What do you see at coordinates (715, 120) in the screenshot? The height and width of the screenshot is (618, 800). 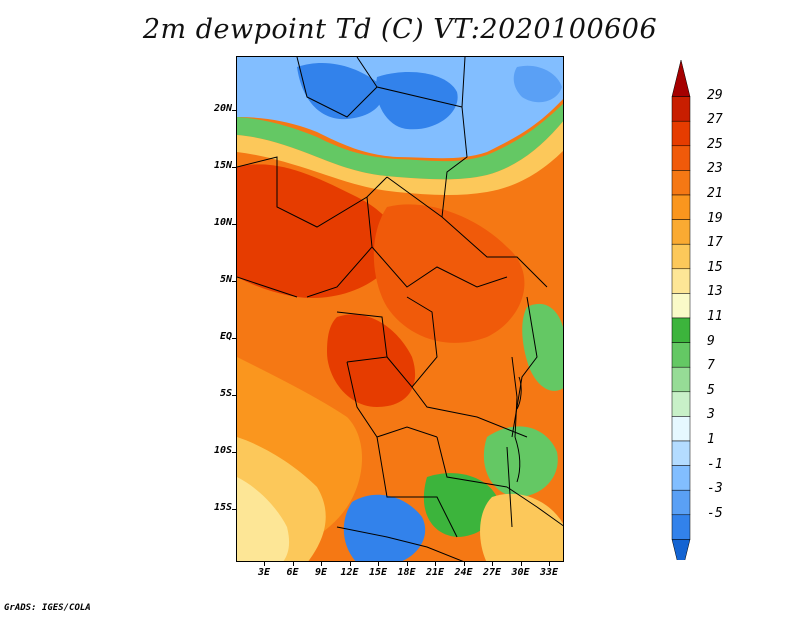 I see `colorbar-label: 27` at bounding box center [715, 120].